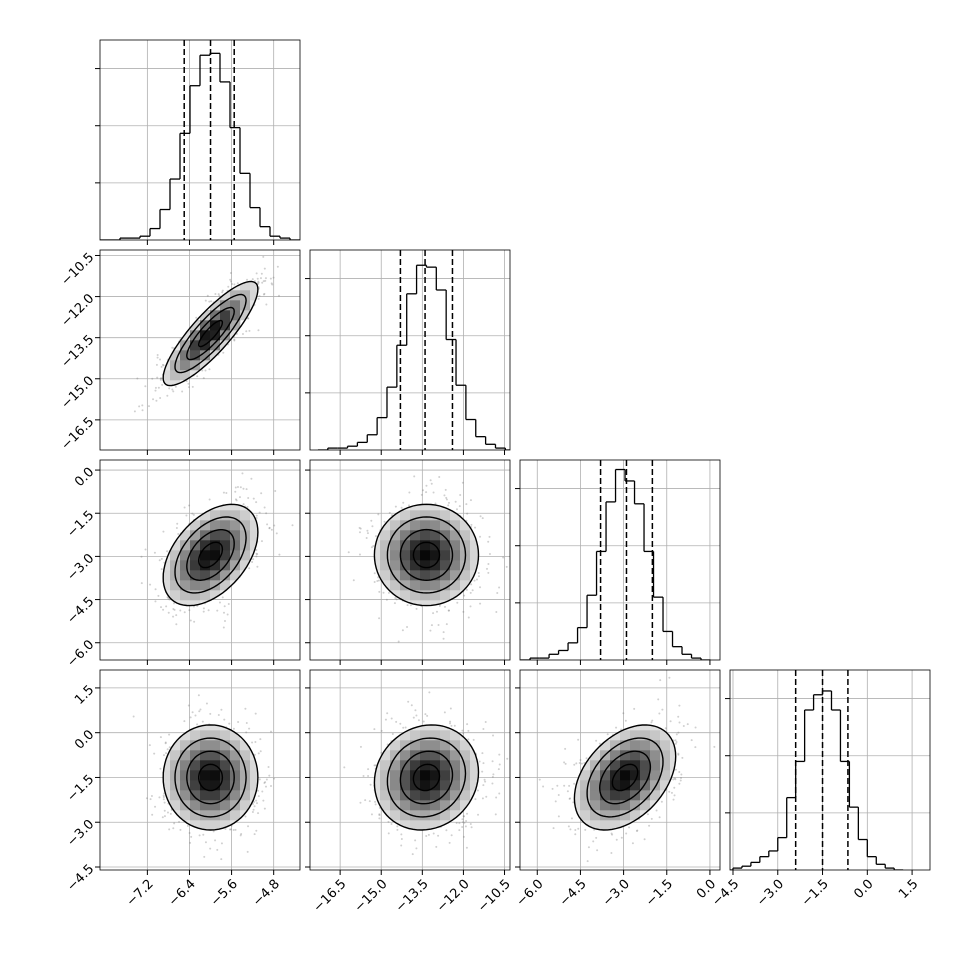 The image size is (970, 974). Describe the element at coordinates (266, 893) in the screenshot. I see `x-tick-label: −4.8` at that location.